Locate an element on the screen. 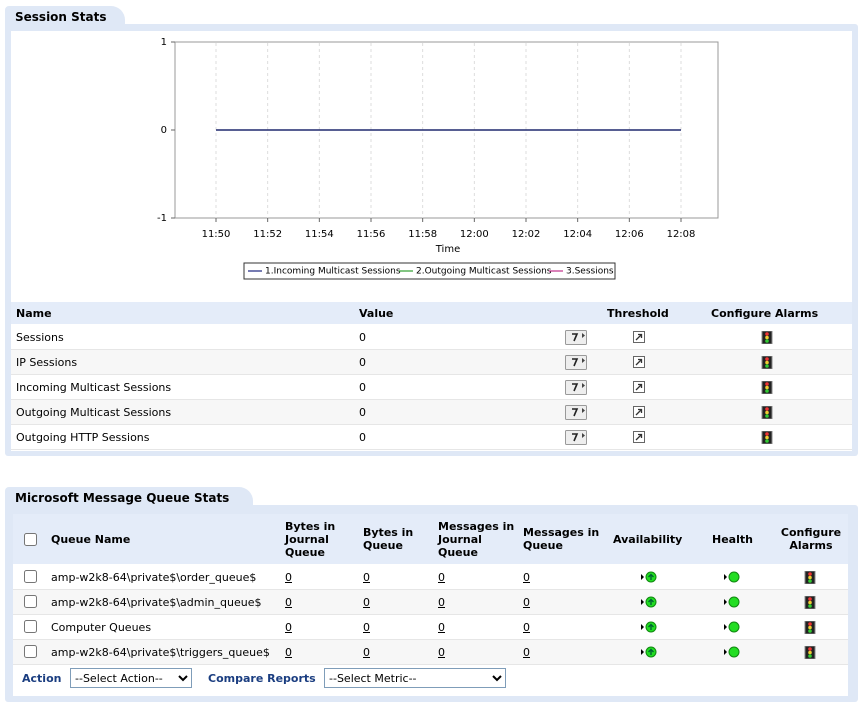  column-header: Availability is located at coordinates (648, 539).